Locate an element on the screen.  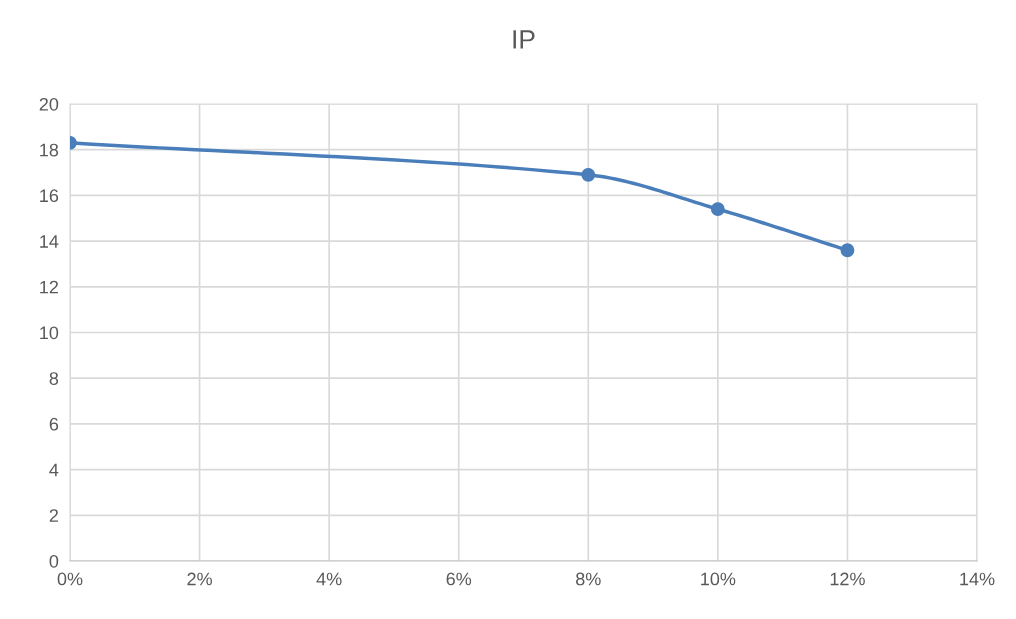
x-tick-label: 10% is located at coordinates (718, 579).